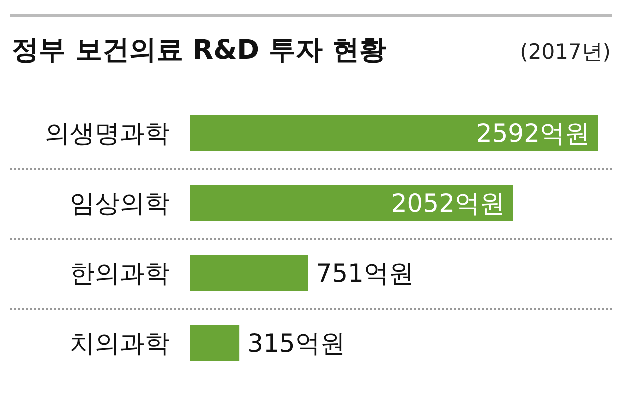 The width and height of the screenshot is (623, 405). I want to click on chart-title: 정부 보건의료 R&D 투자 현황, so click(199, 51).